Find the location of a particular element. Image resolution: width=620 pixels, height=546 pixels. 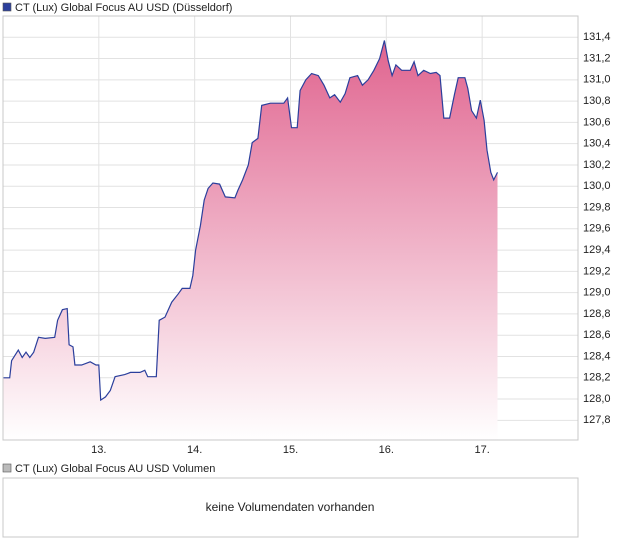

x-tick-label: 16. is located at coordinates (386, 450).